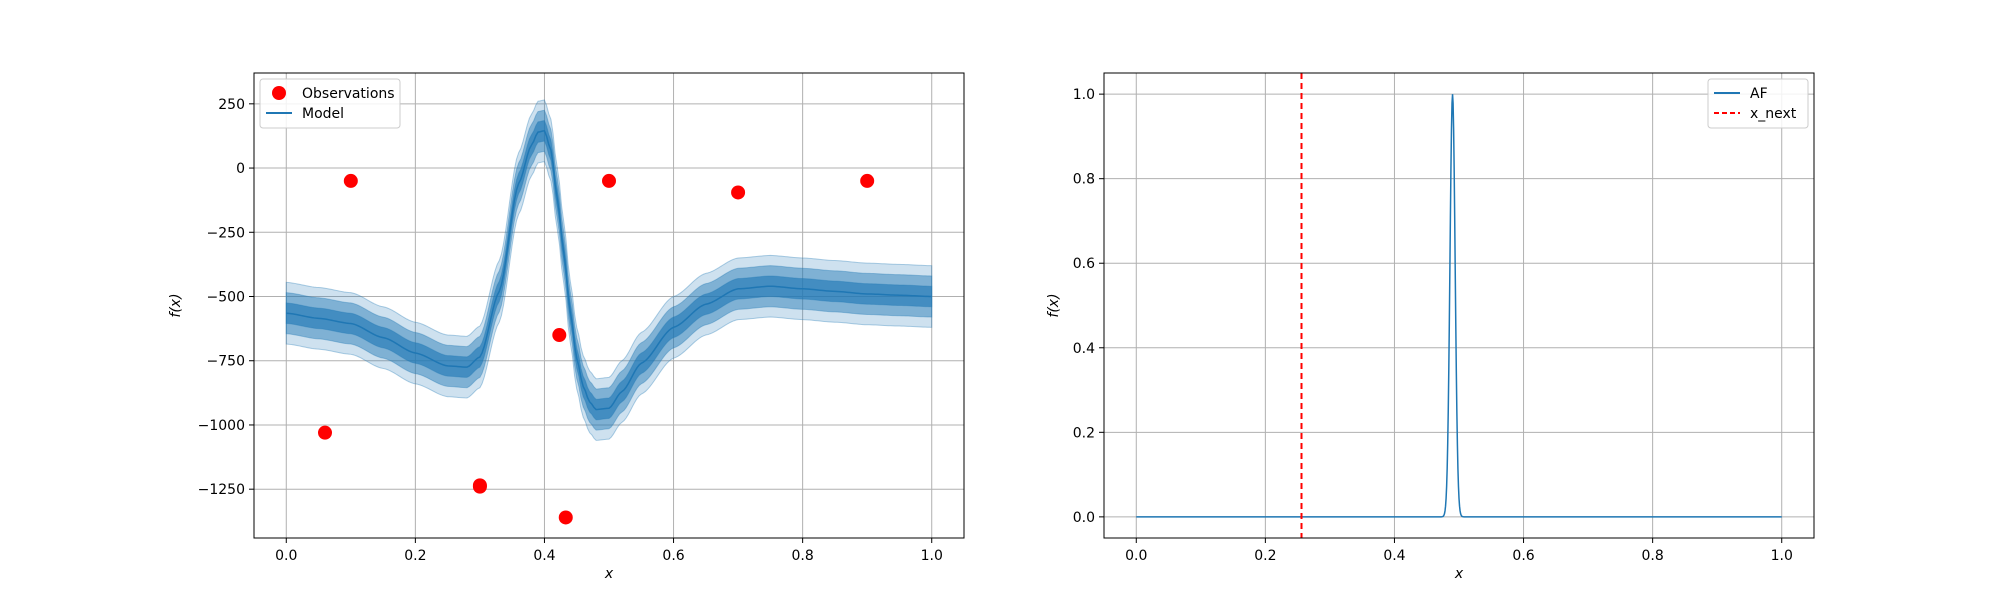 This screenshot has height=604, width=2000. I want to click on y-tick-label: 1.0, so click(1084, 95).